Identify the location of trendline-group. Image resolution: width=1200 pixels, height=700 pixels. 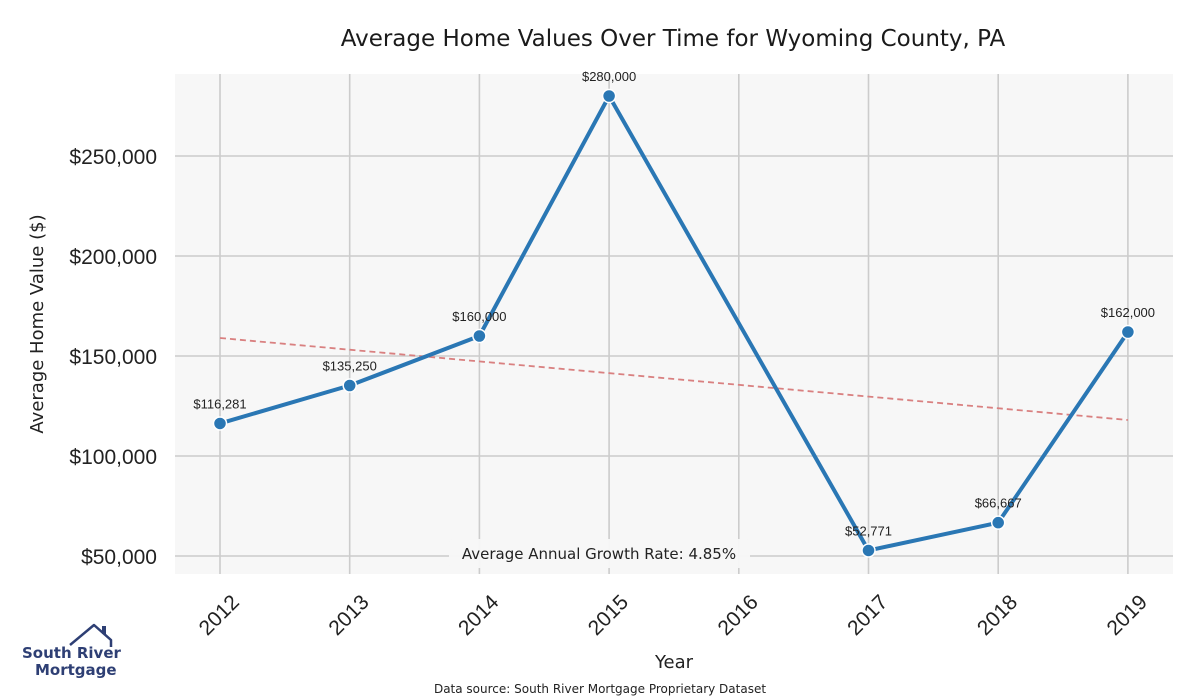
(673, 379).